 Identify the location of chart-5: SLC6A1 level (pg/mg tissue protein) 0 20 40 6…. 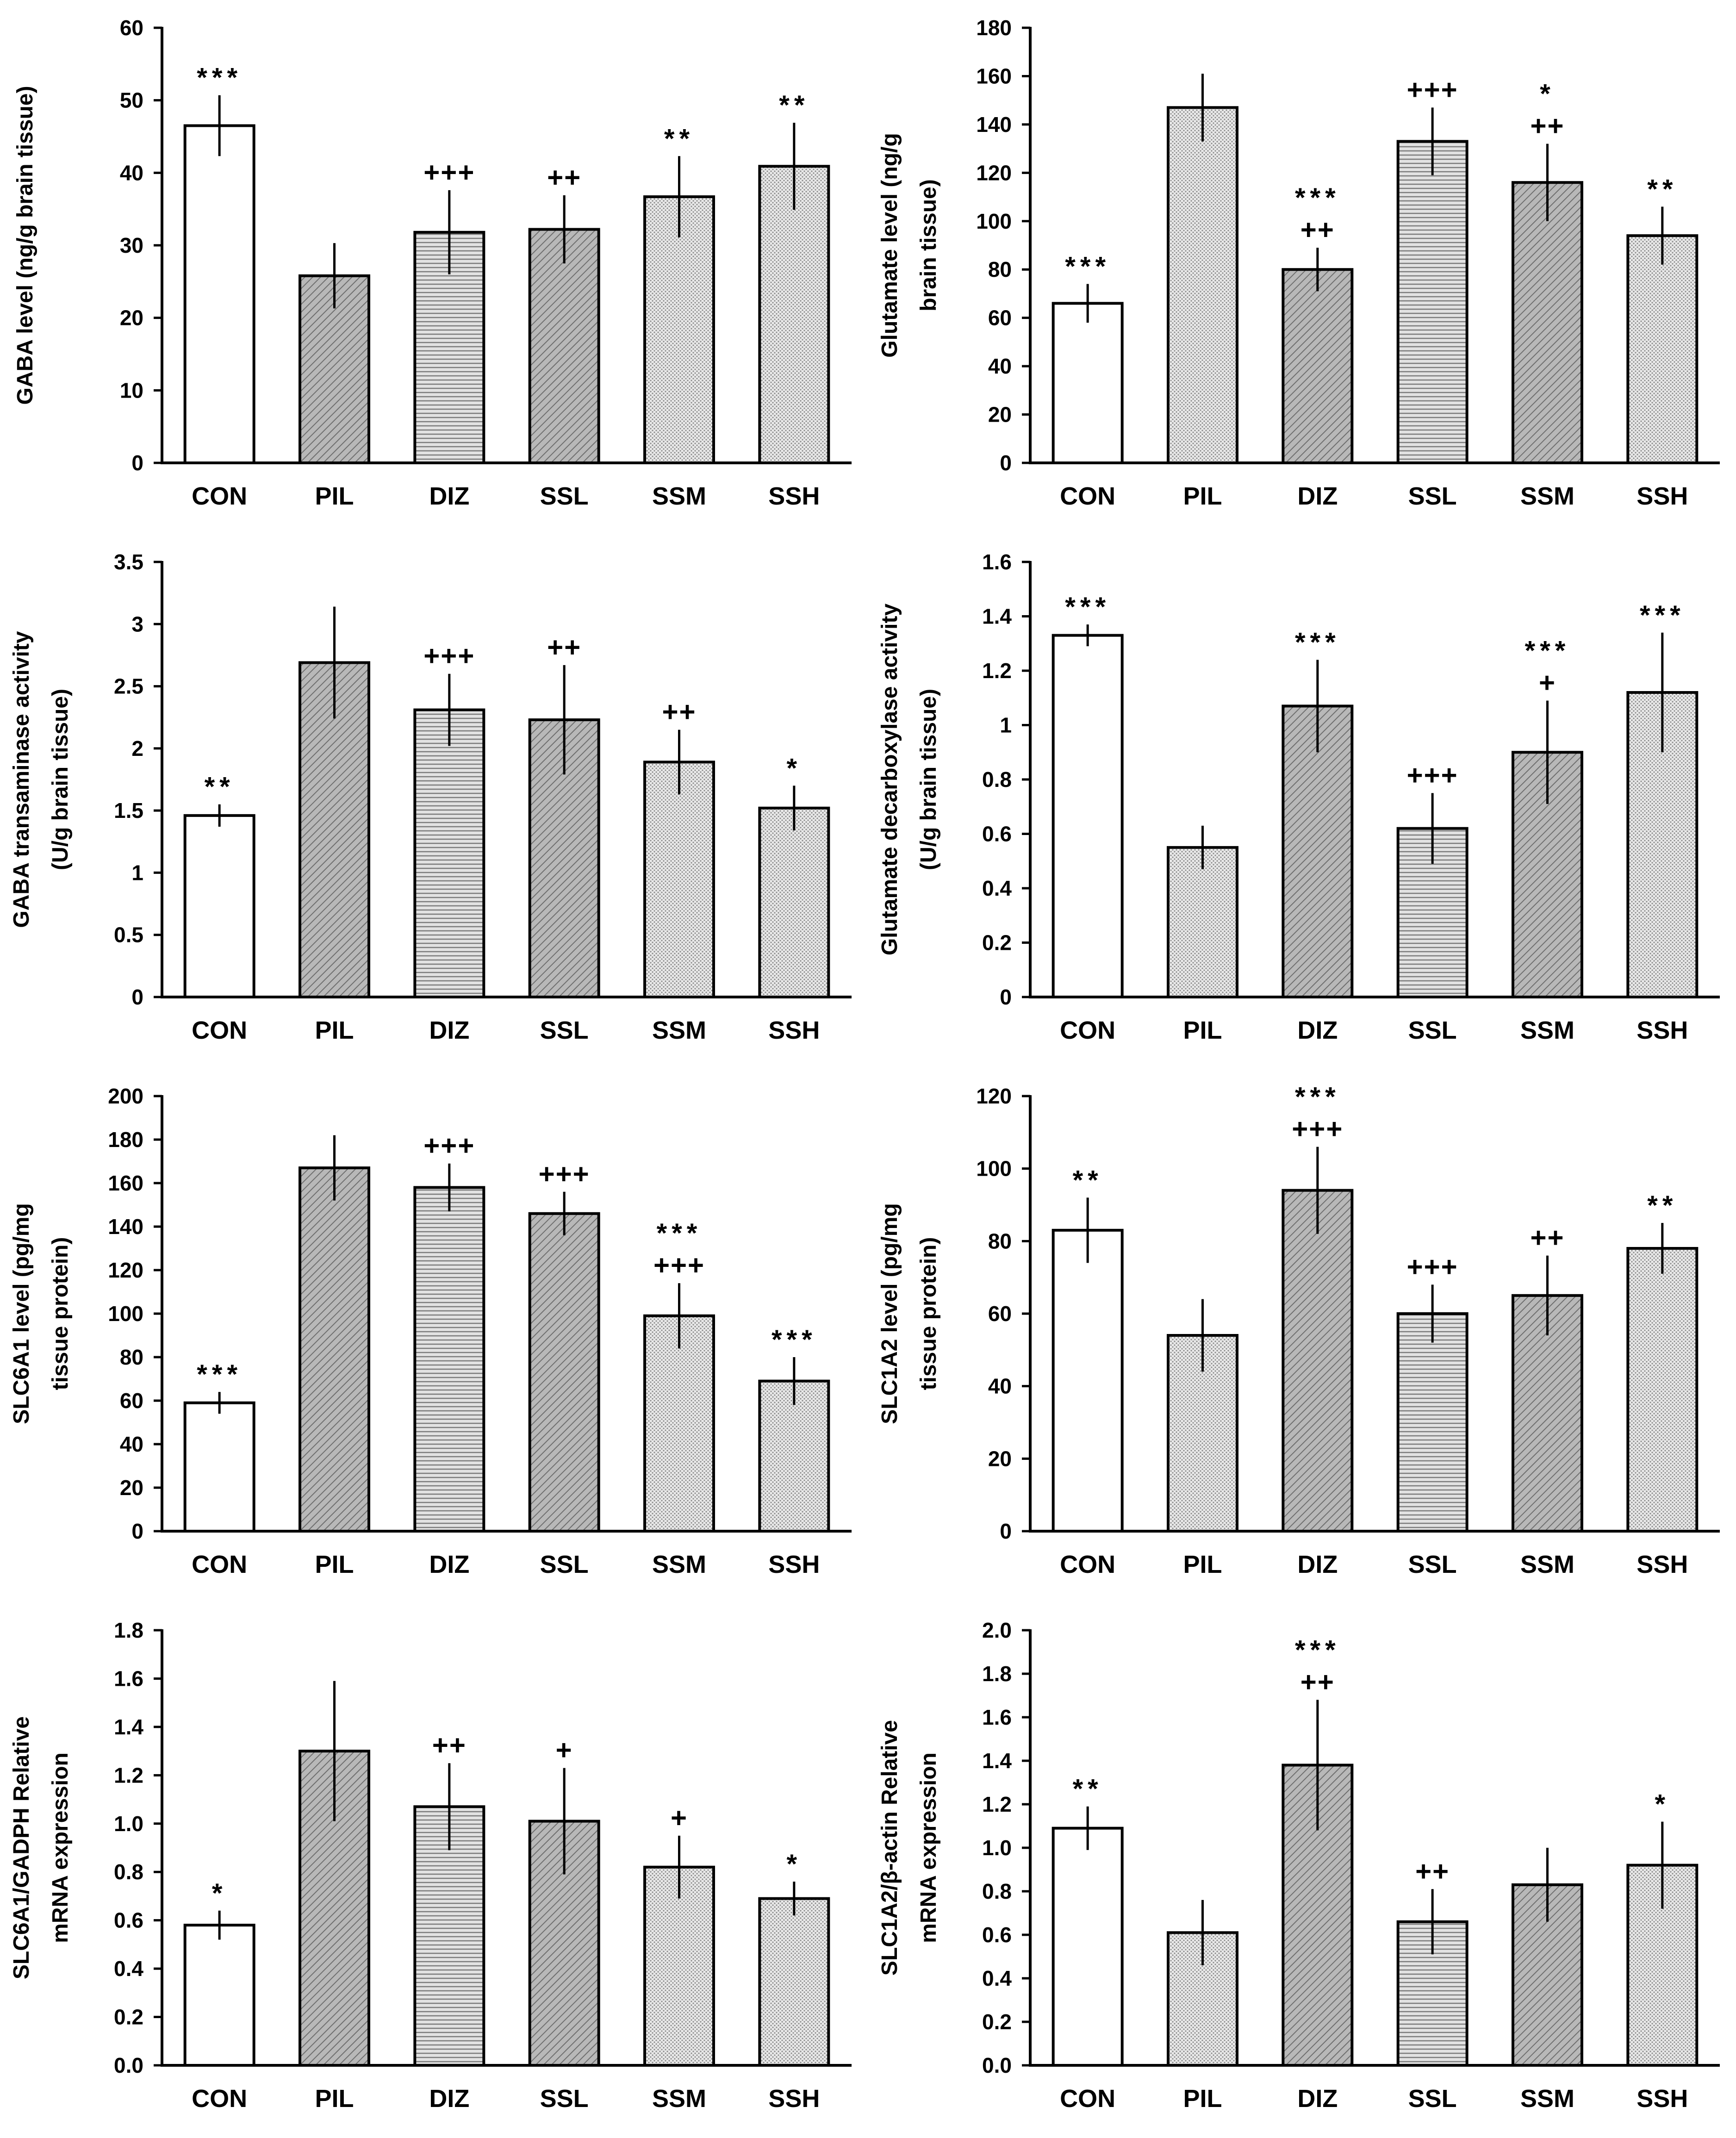
(430, 1331).